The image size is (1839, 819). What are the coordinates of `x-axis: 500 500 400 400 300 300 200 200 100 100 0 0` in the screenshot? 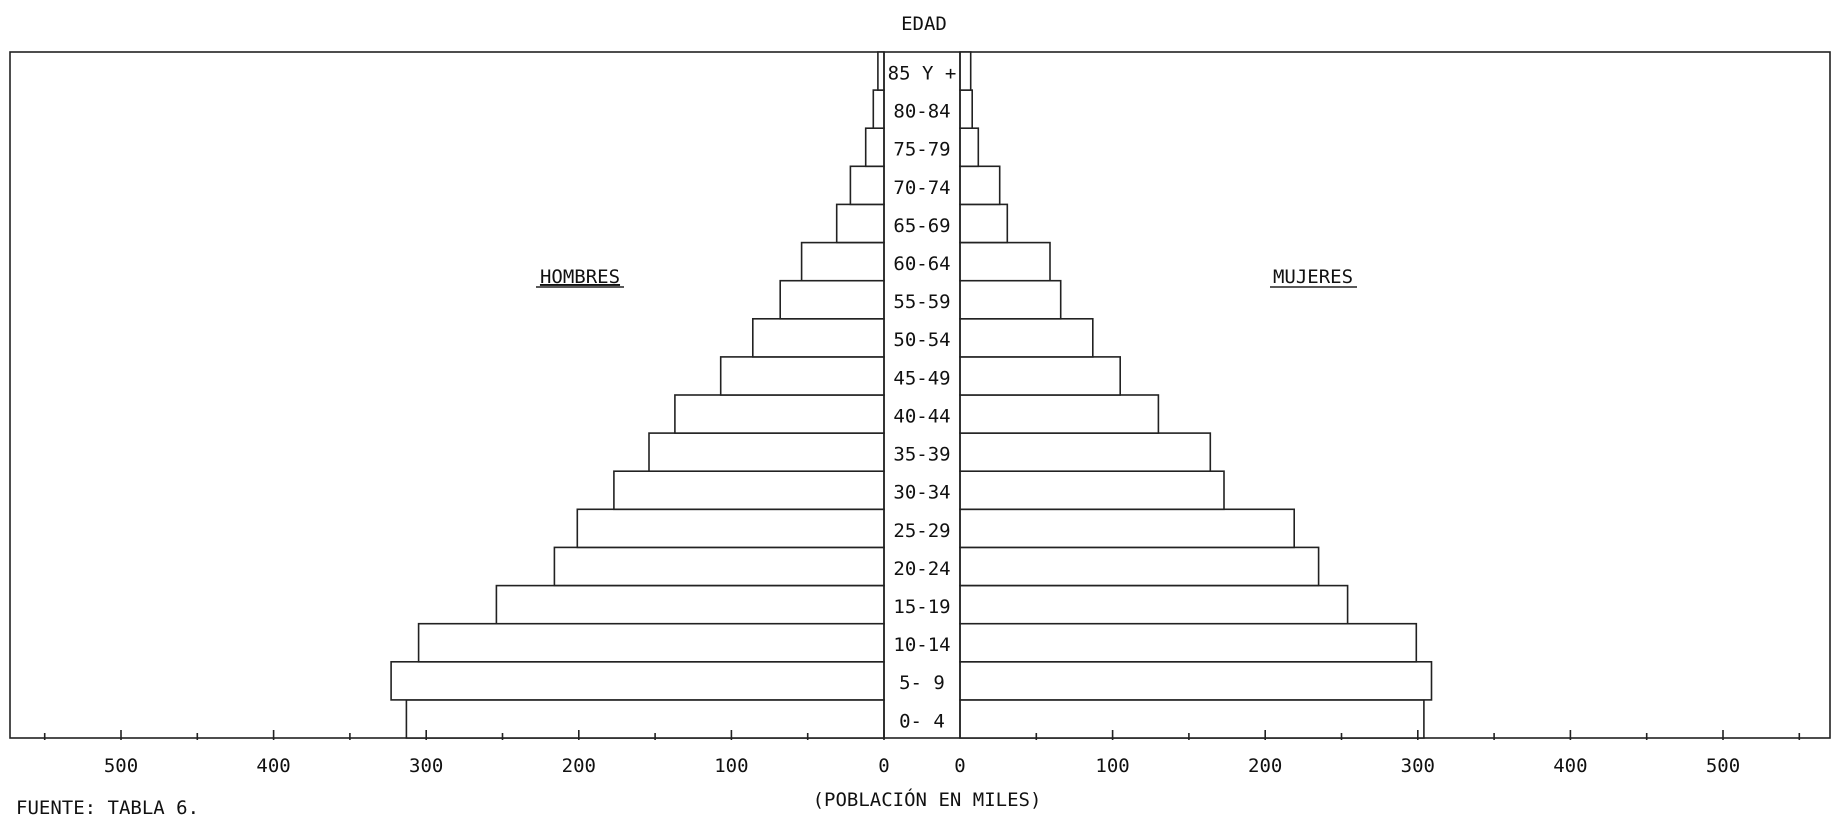 It's located at (922, 753).